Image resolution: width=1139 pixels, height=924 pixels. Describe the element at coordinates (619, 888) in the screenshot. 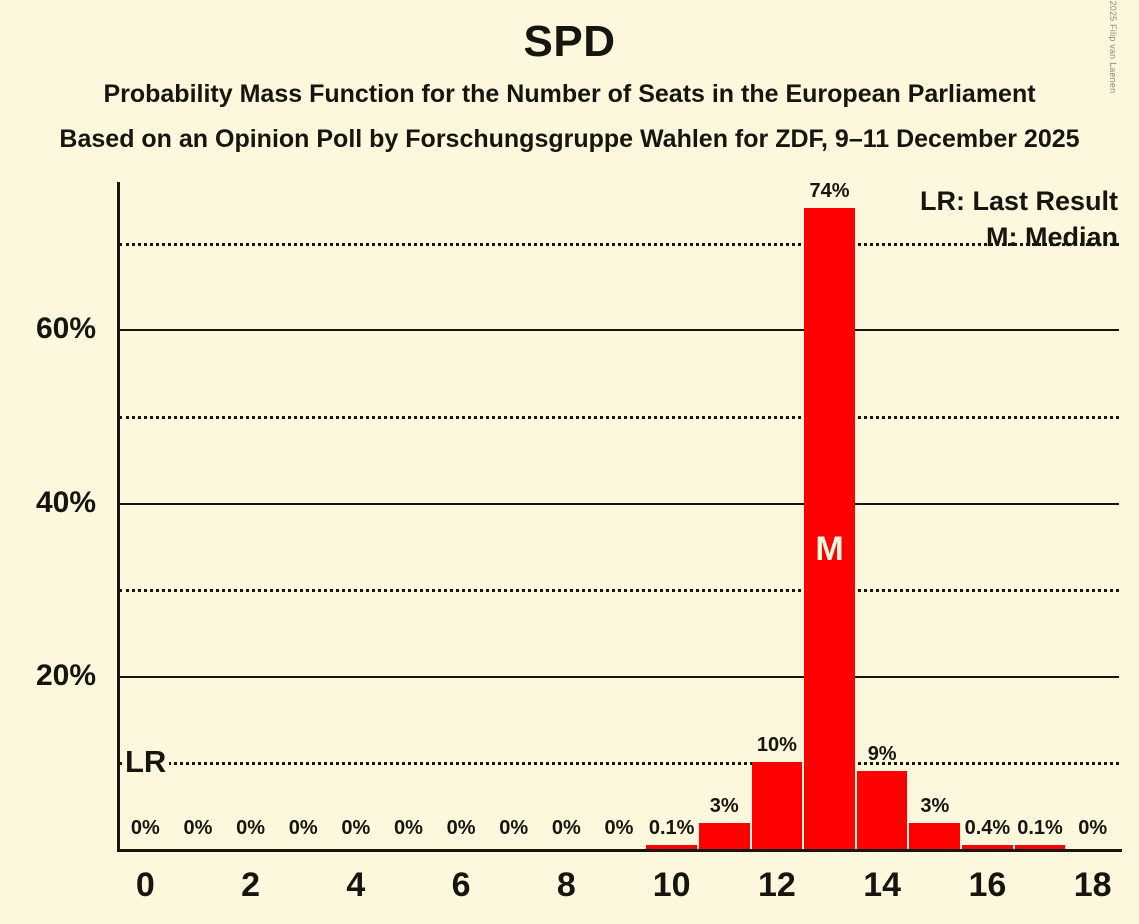

I see `x-axis-tick-labels: 0 2 4 6 8 10 12 14 16 18` at that location.